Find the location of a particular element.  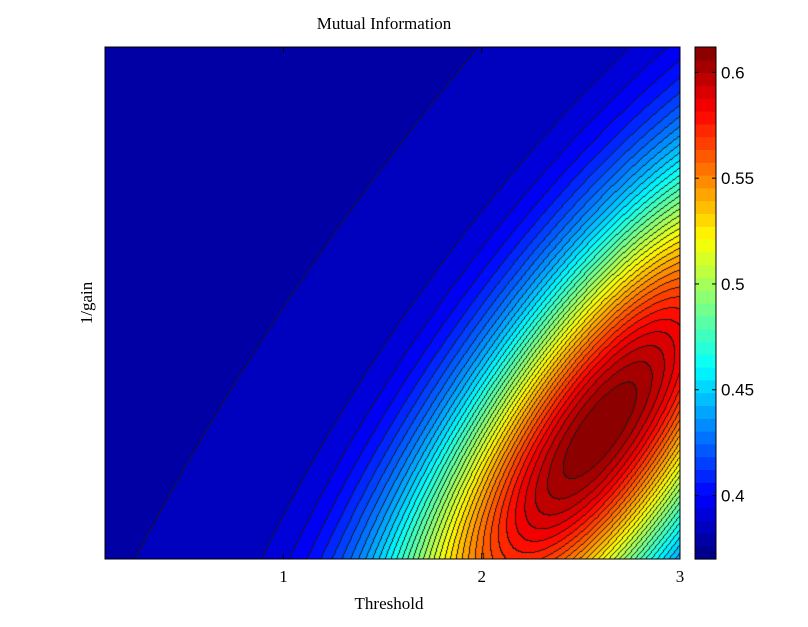

colorbar-ticks: 0.4 0.45 0.5 0.55 0.6 is located at coordinates (724, 284).